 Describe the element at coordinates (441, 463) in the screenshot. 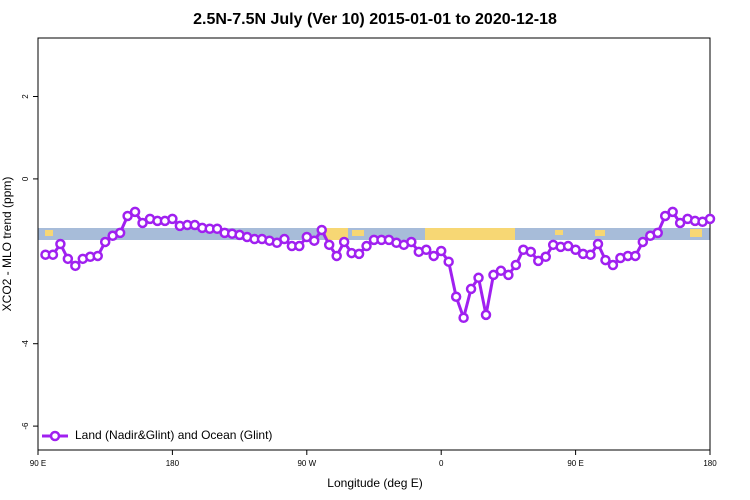

I see `x-tick-label: 0` at that location.